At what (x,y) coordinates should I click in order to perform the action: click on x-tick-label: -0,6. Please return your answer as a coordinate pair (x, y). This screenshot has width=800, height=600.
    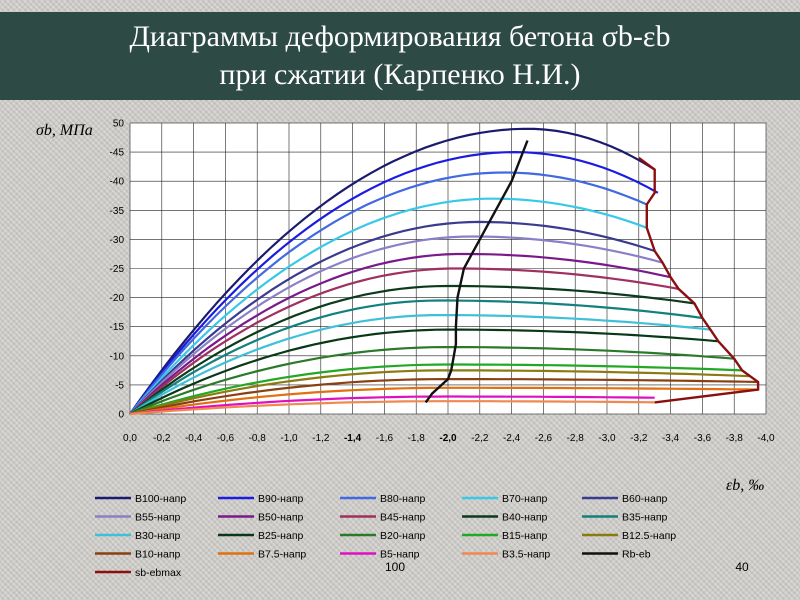
    Looking at the image, I should click on (226, 438).